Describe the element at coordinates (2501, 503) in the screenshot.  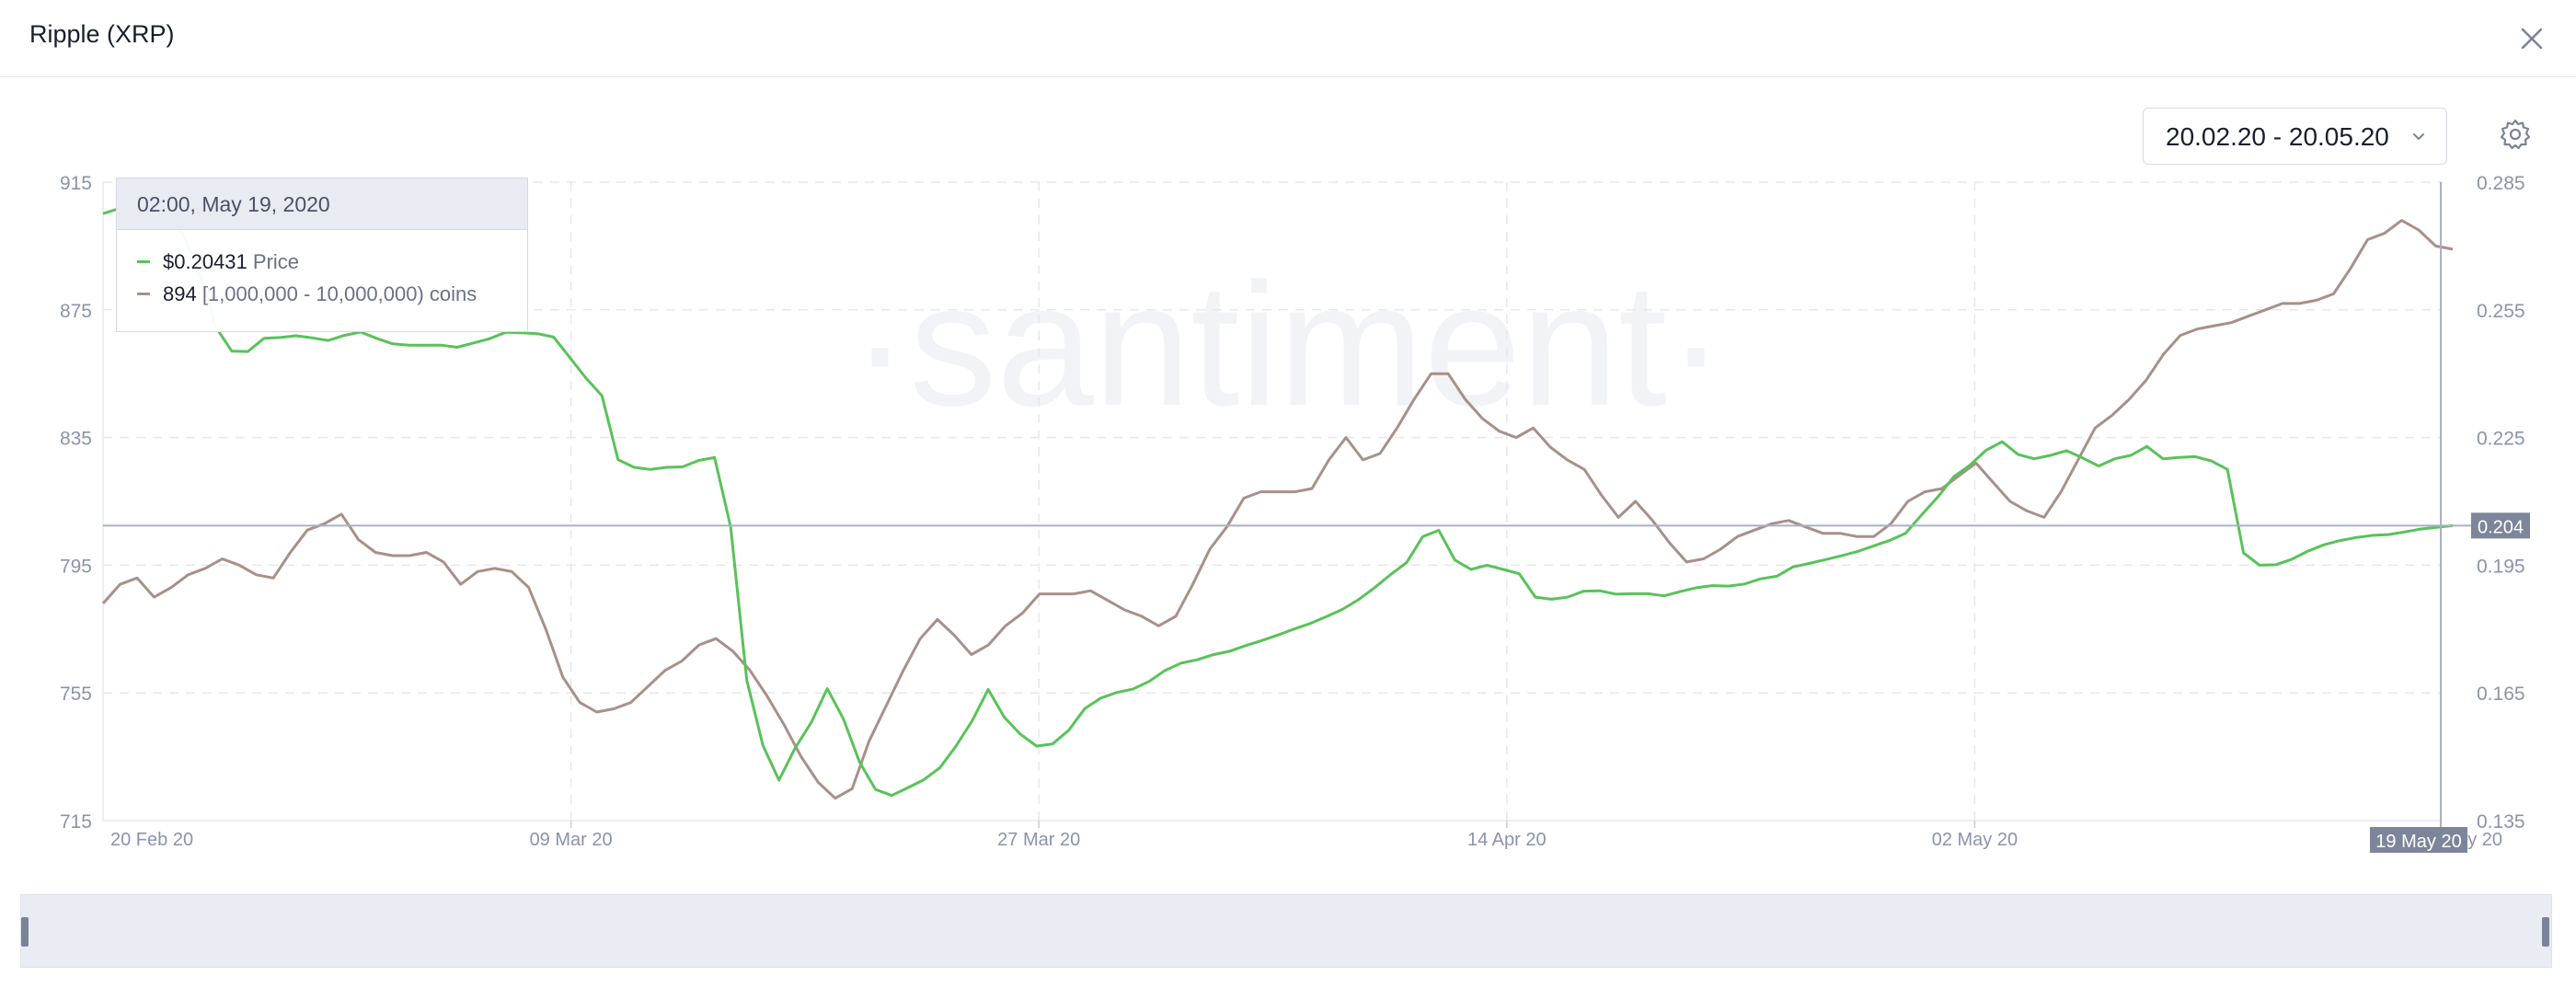
I see `right-y-axis: 0.285 0.255 0.225 0.195 0.165 0.135` at that location.